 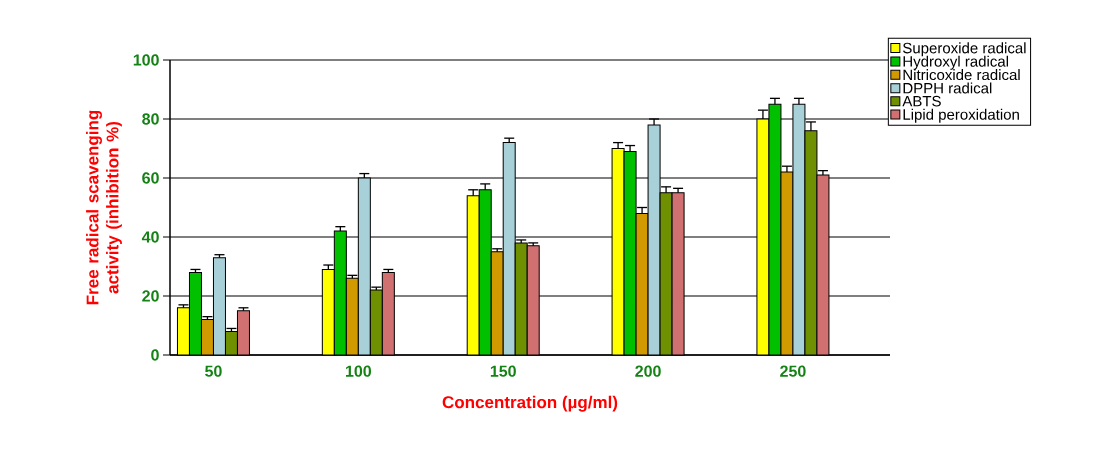 I want to click on y-tick-label: 20, so click(x=150, y=296).